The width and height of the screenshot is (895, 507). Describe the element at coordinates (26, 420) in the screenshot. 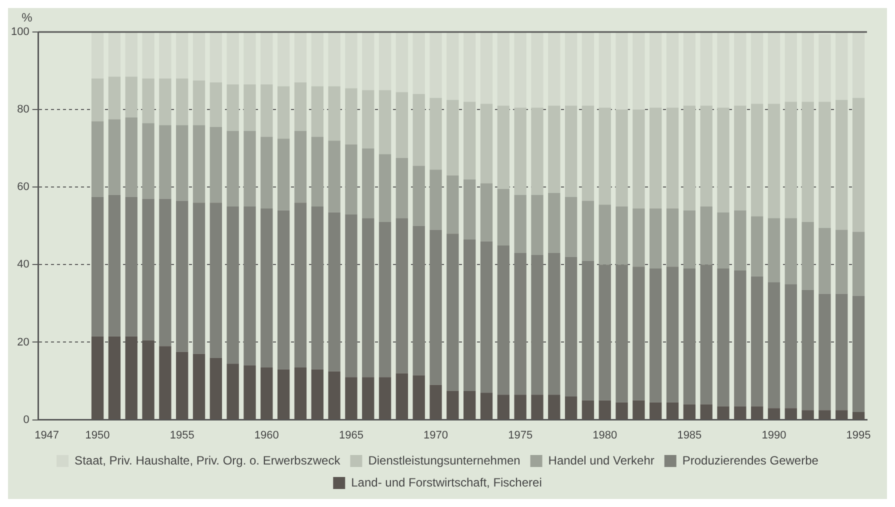

I see `y-tick-label: 0` at that location.